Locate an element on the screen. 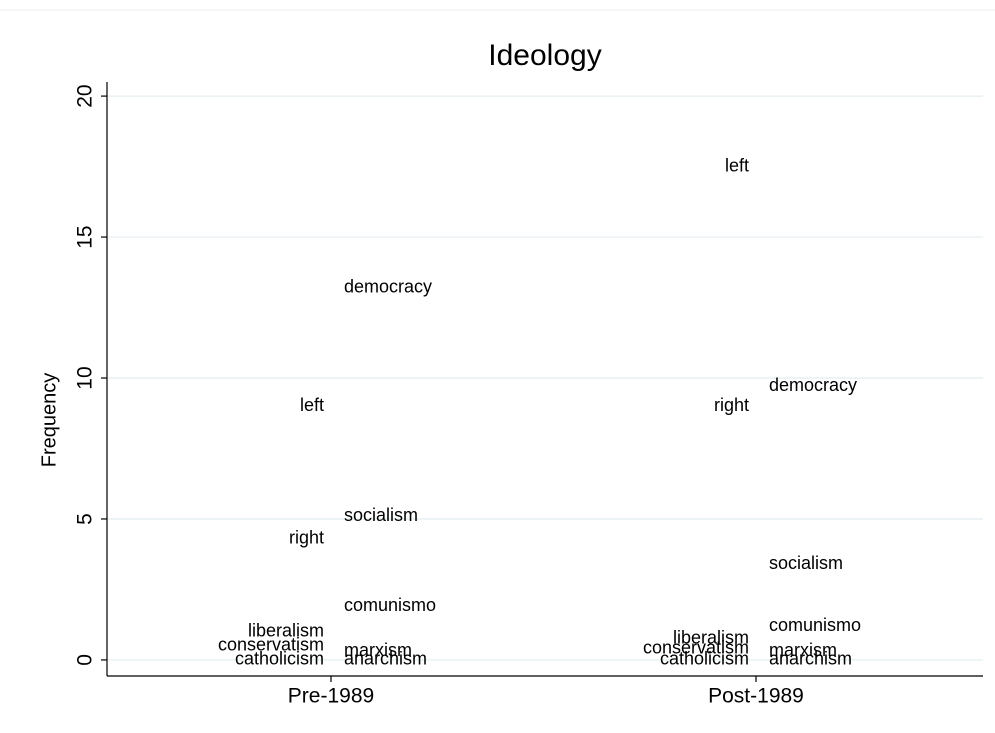 This screenshot has width=995, height=733. x-tick-label: Post-1989 is located at coordinates (756, 696).